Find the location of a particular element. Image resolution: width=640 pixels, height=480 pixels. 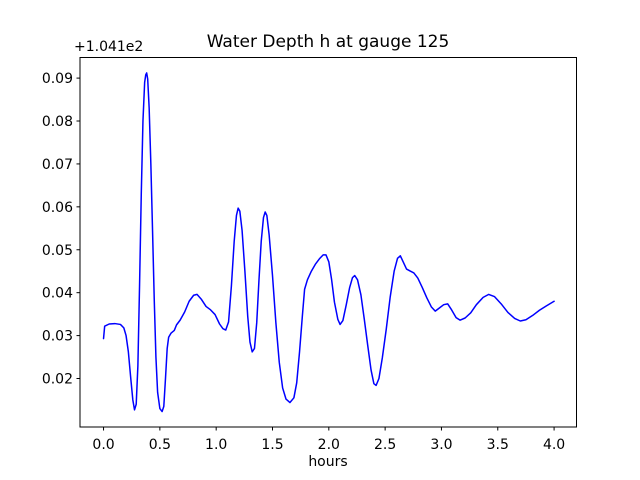

x-tick-label: 0.5 is located at coordinates (160, 445).